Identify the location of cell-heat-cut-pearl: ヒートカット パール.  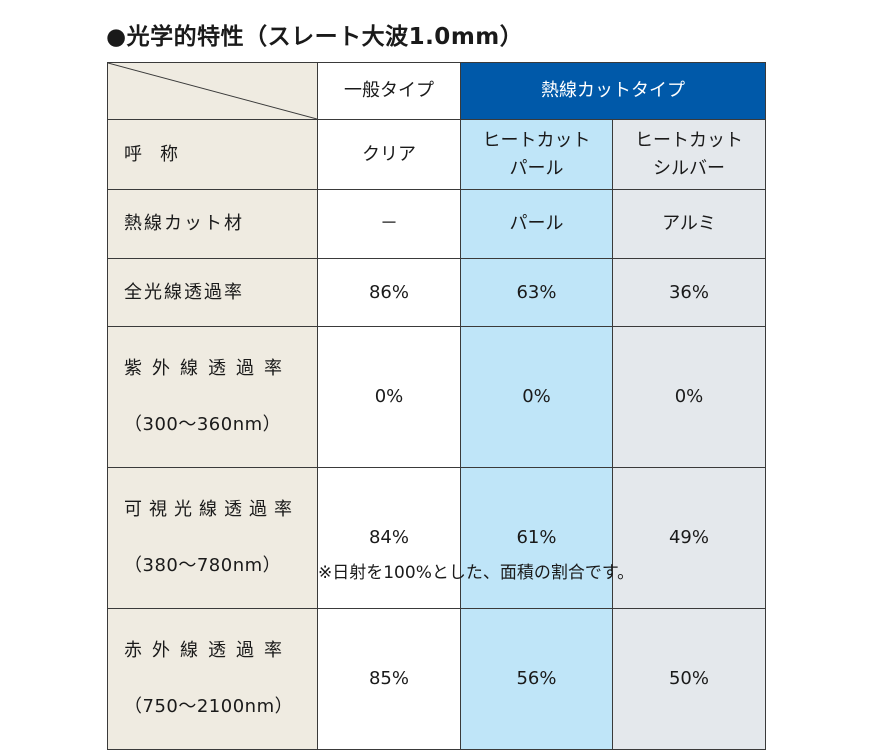
(536, 154).